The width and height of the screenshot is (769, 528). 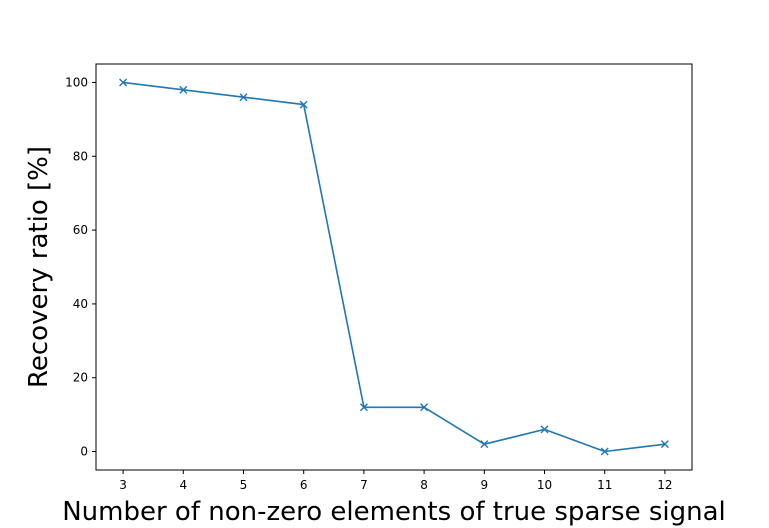 I want to click on x-tick-label: 7, so click(x=364, y=485).